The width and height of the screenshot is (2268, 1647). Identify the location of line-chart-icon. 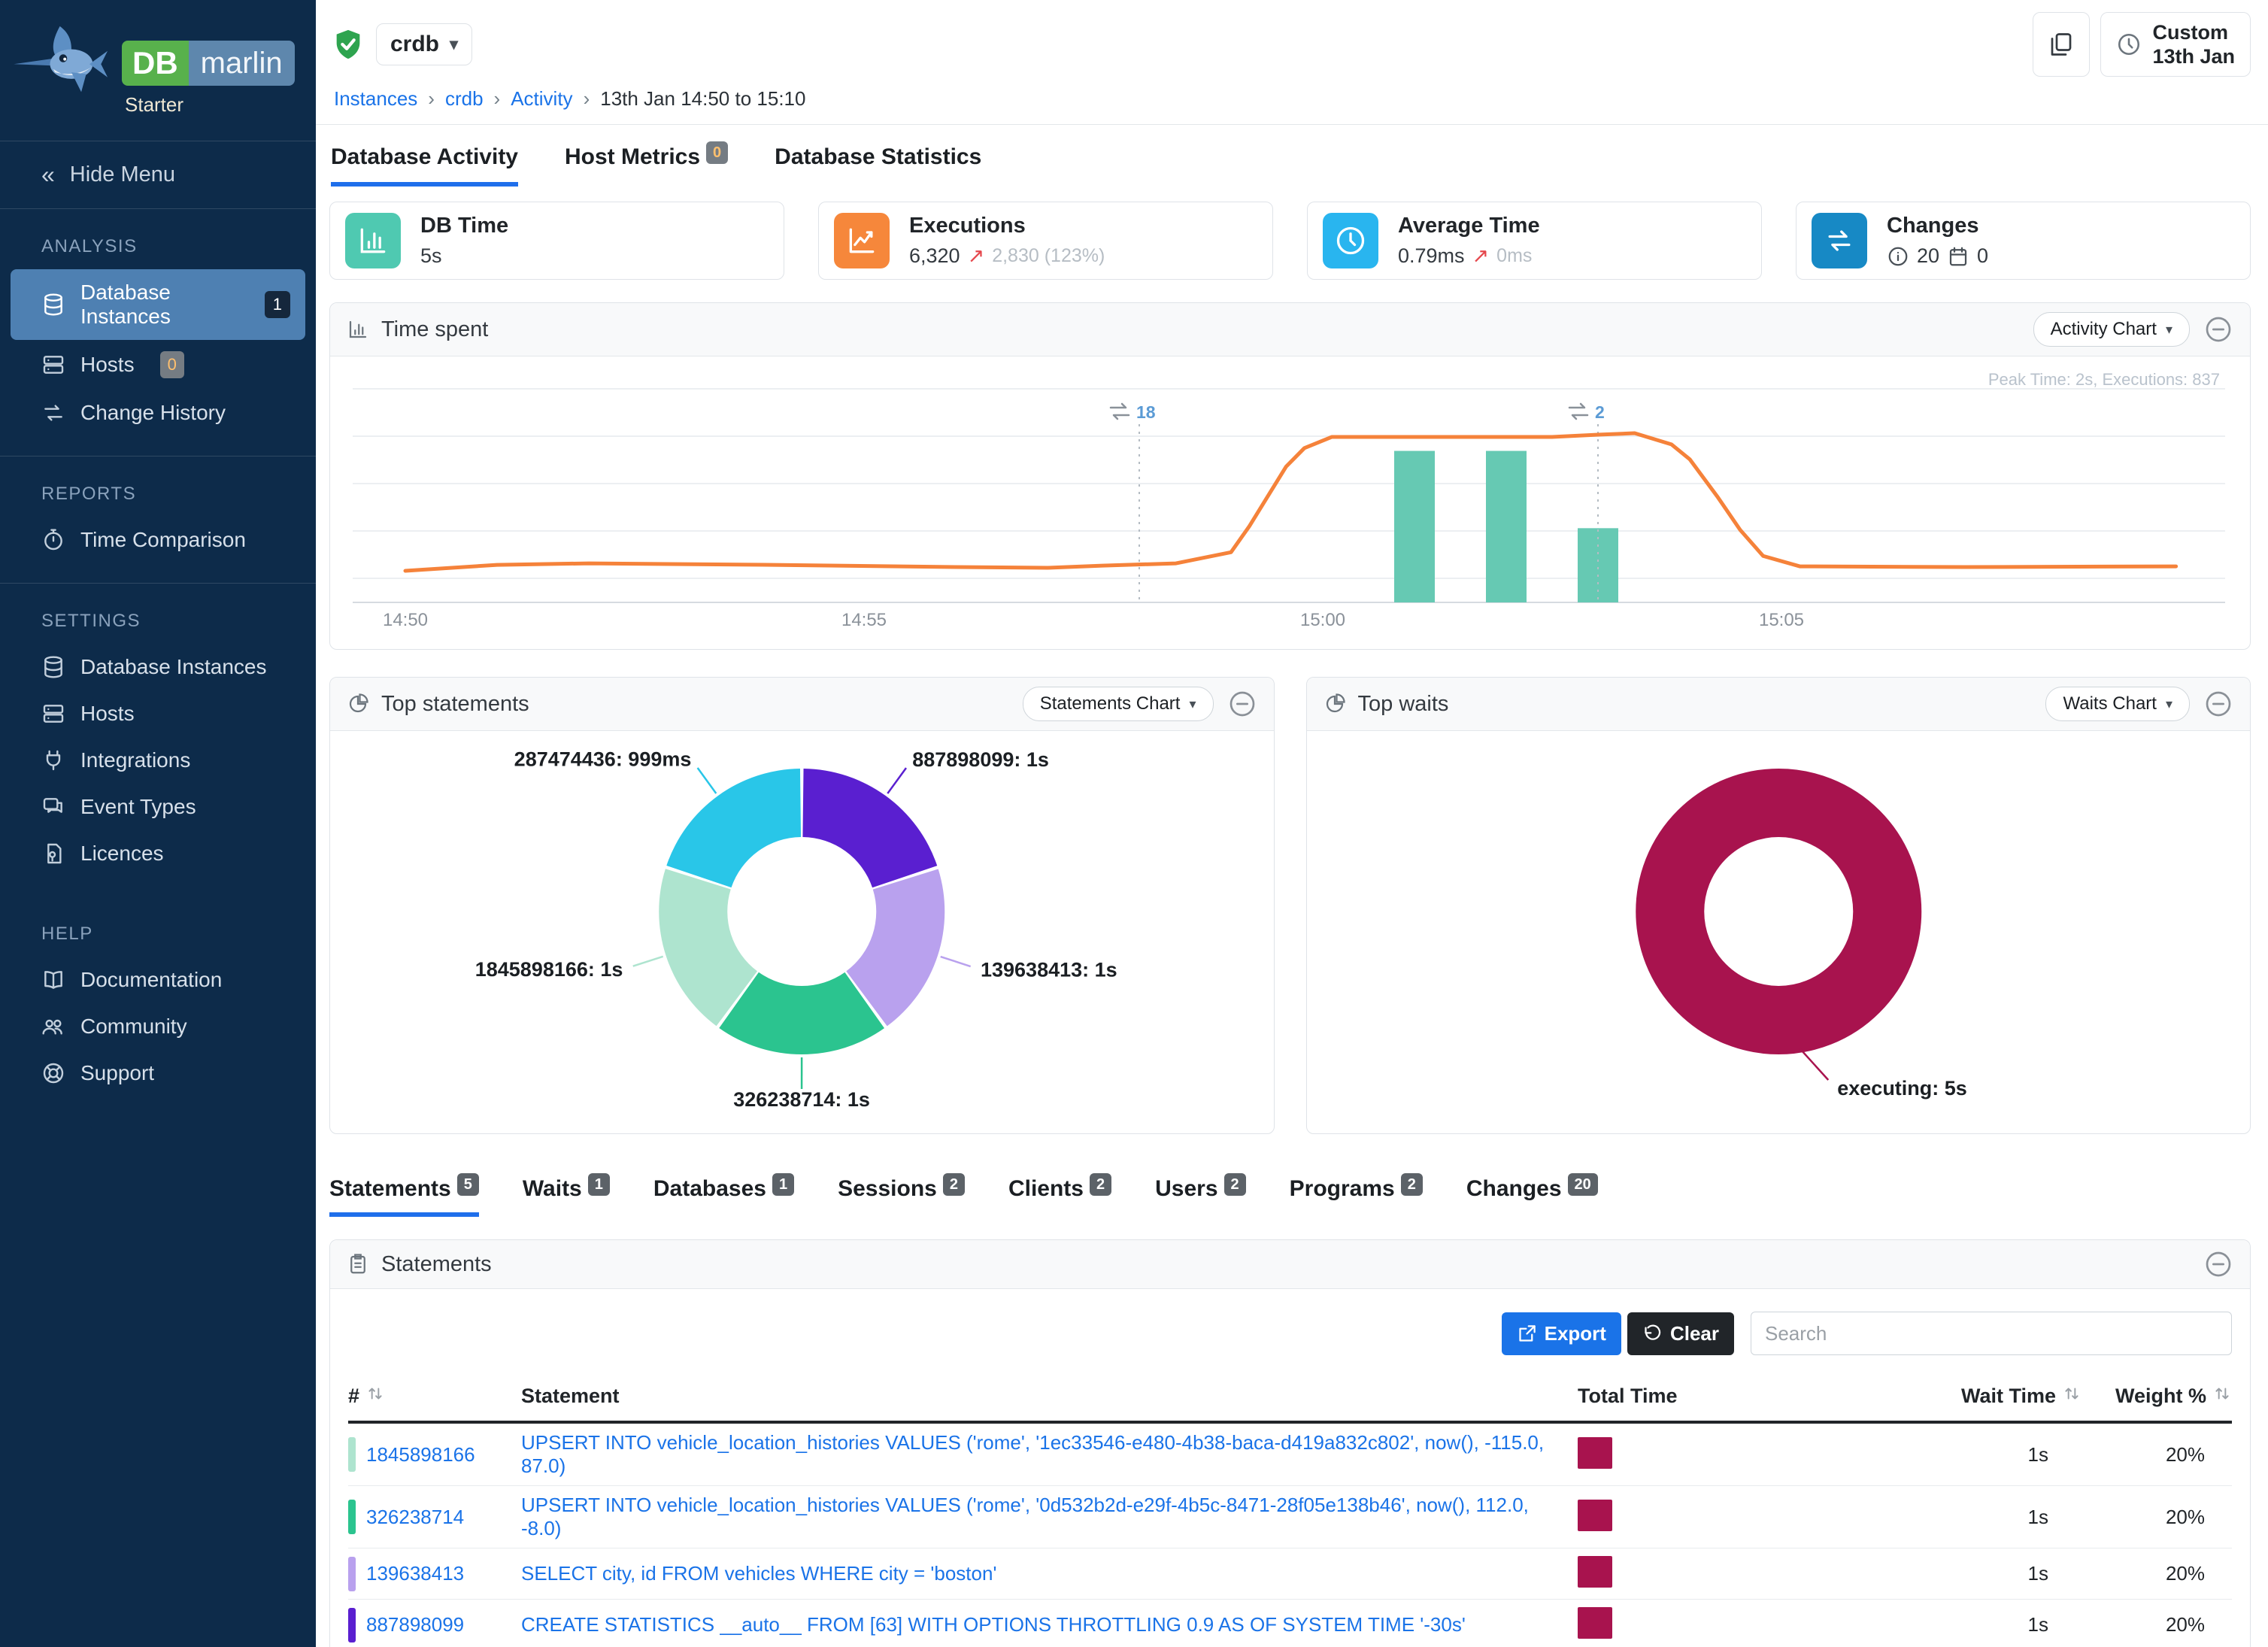
(862, 240).